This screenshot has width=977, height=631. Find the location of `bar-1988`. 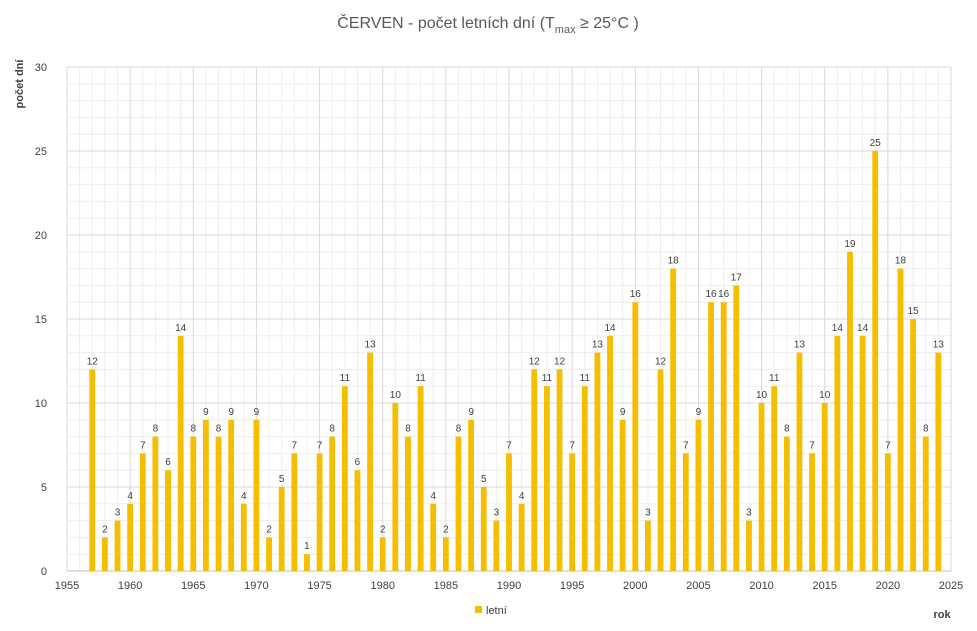

bar-1988 is located at coordinates (483, 529).